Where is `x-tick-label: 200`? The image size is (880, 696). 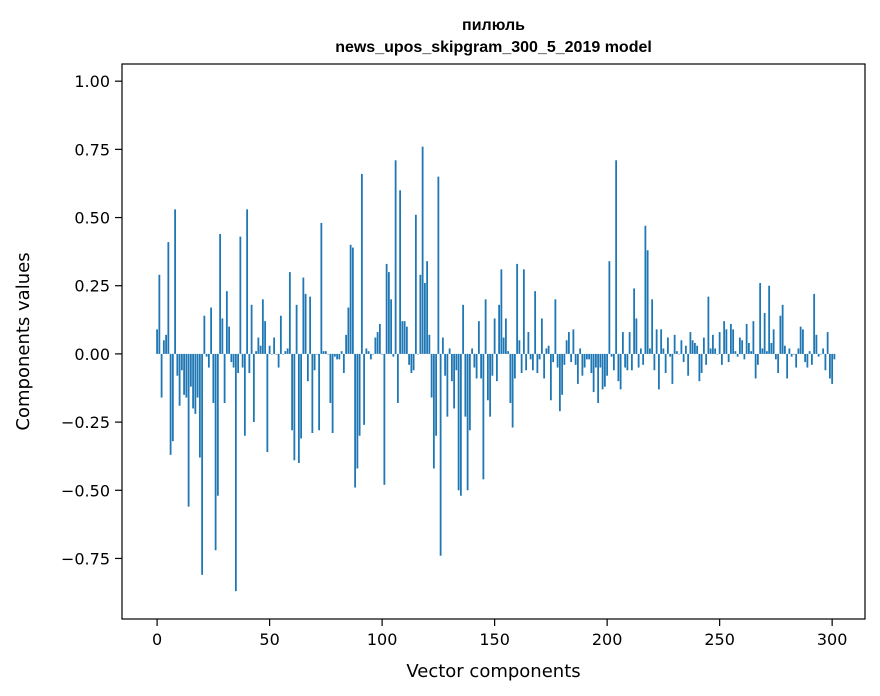
x-tick-label: 200 is located at coordinates (607, 639).